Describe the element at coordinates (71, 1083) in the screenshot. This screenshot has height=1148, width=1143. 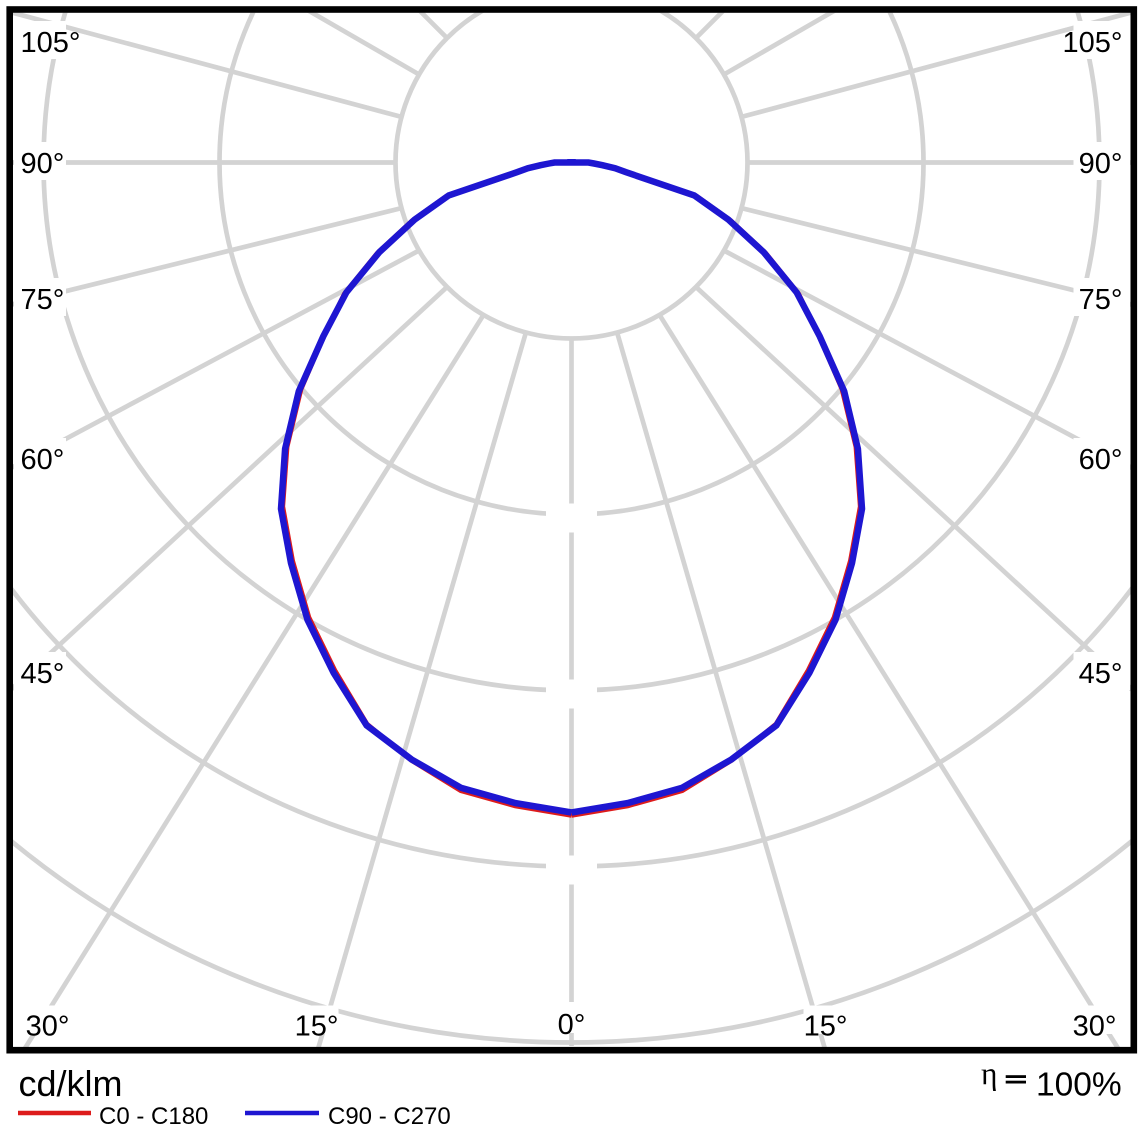
I see `svg-text: cd/klm` at that location.